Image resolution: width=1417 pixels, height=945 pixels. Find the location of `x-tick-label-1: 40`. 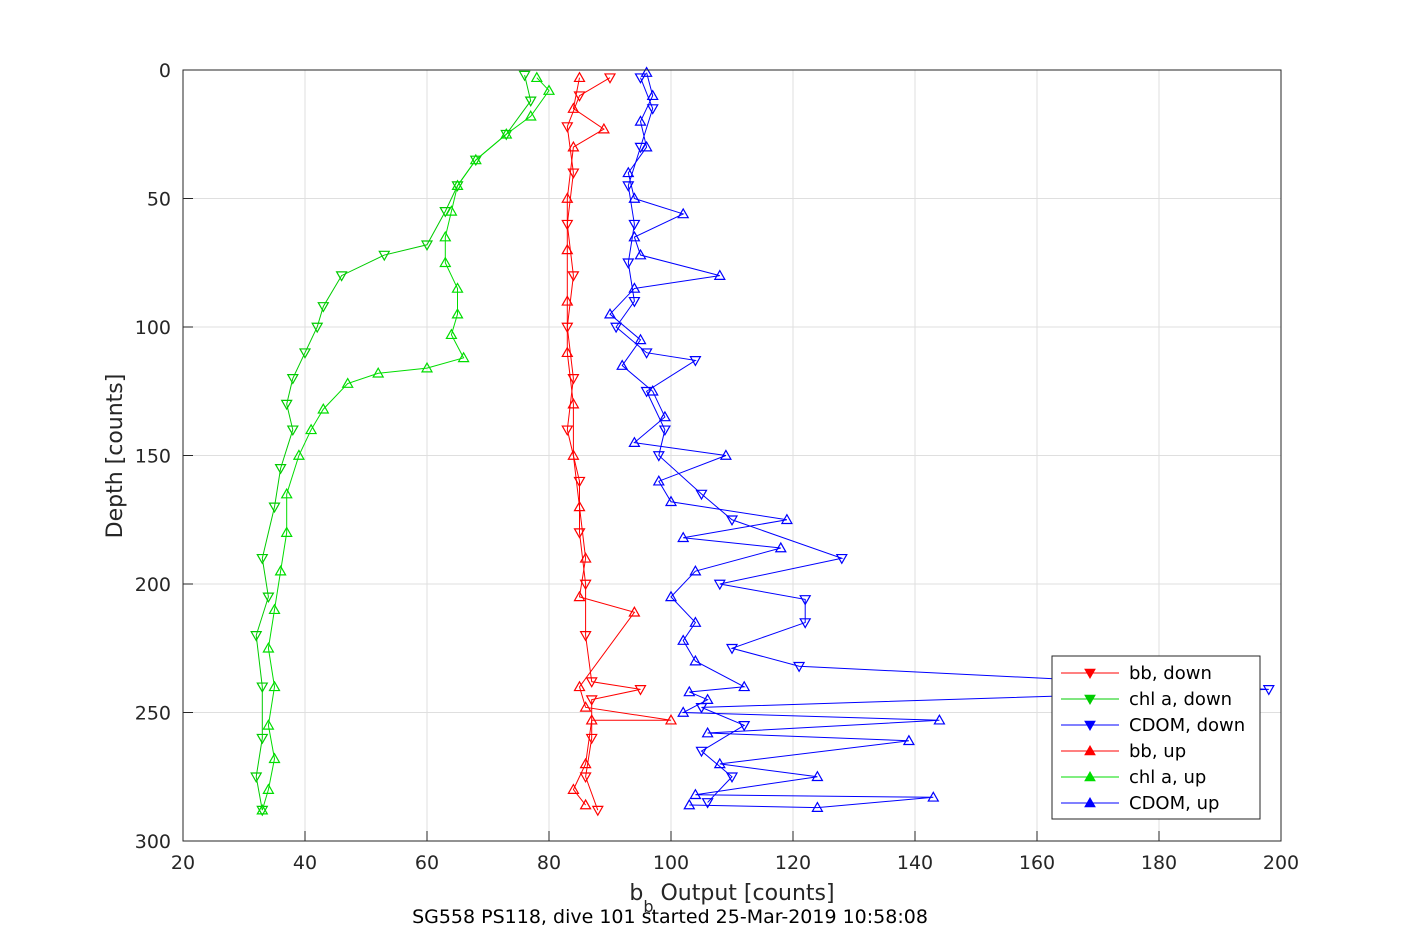

x-tick-label-1: 40 is located at coordinates (305, 863).